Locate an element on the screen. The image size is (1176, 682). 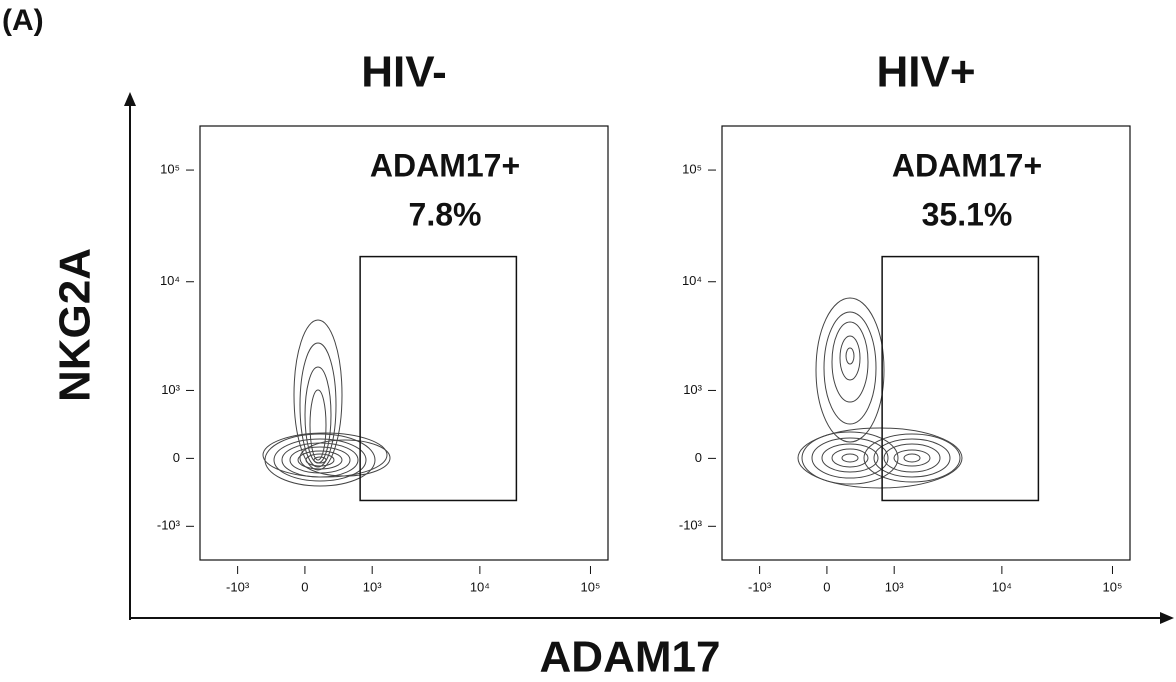
panel-title: HIV+ is located at coordinates (925, 72).